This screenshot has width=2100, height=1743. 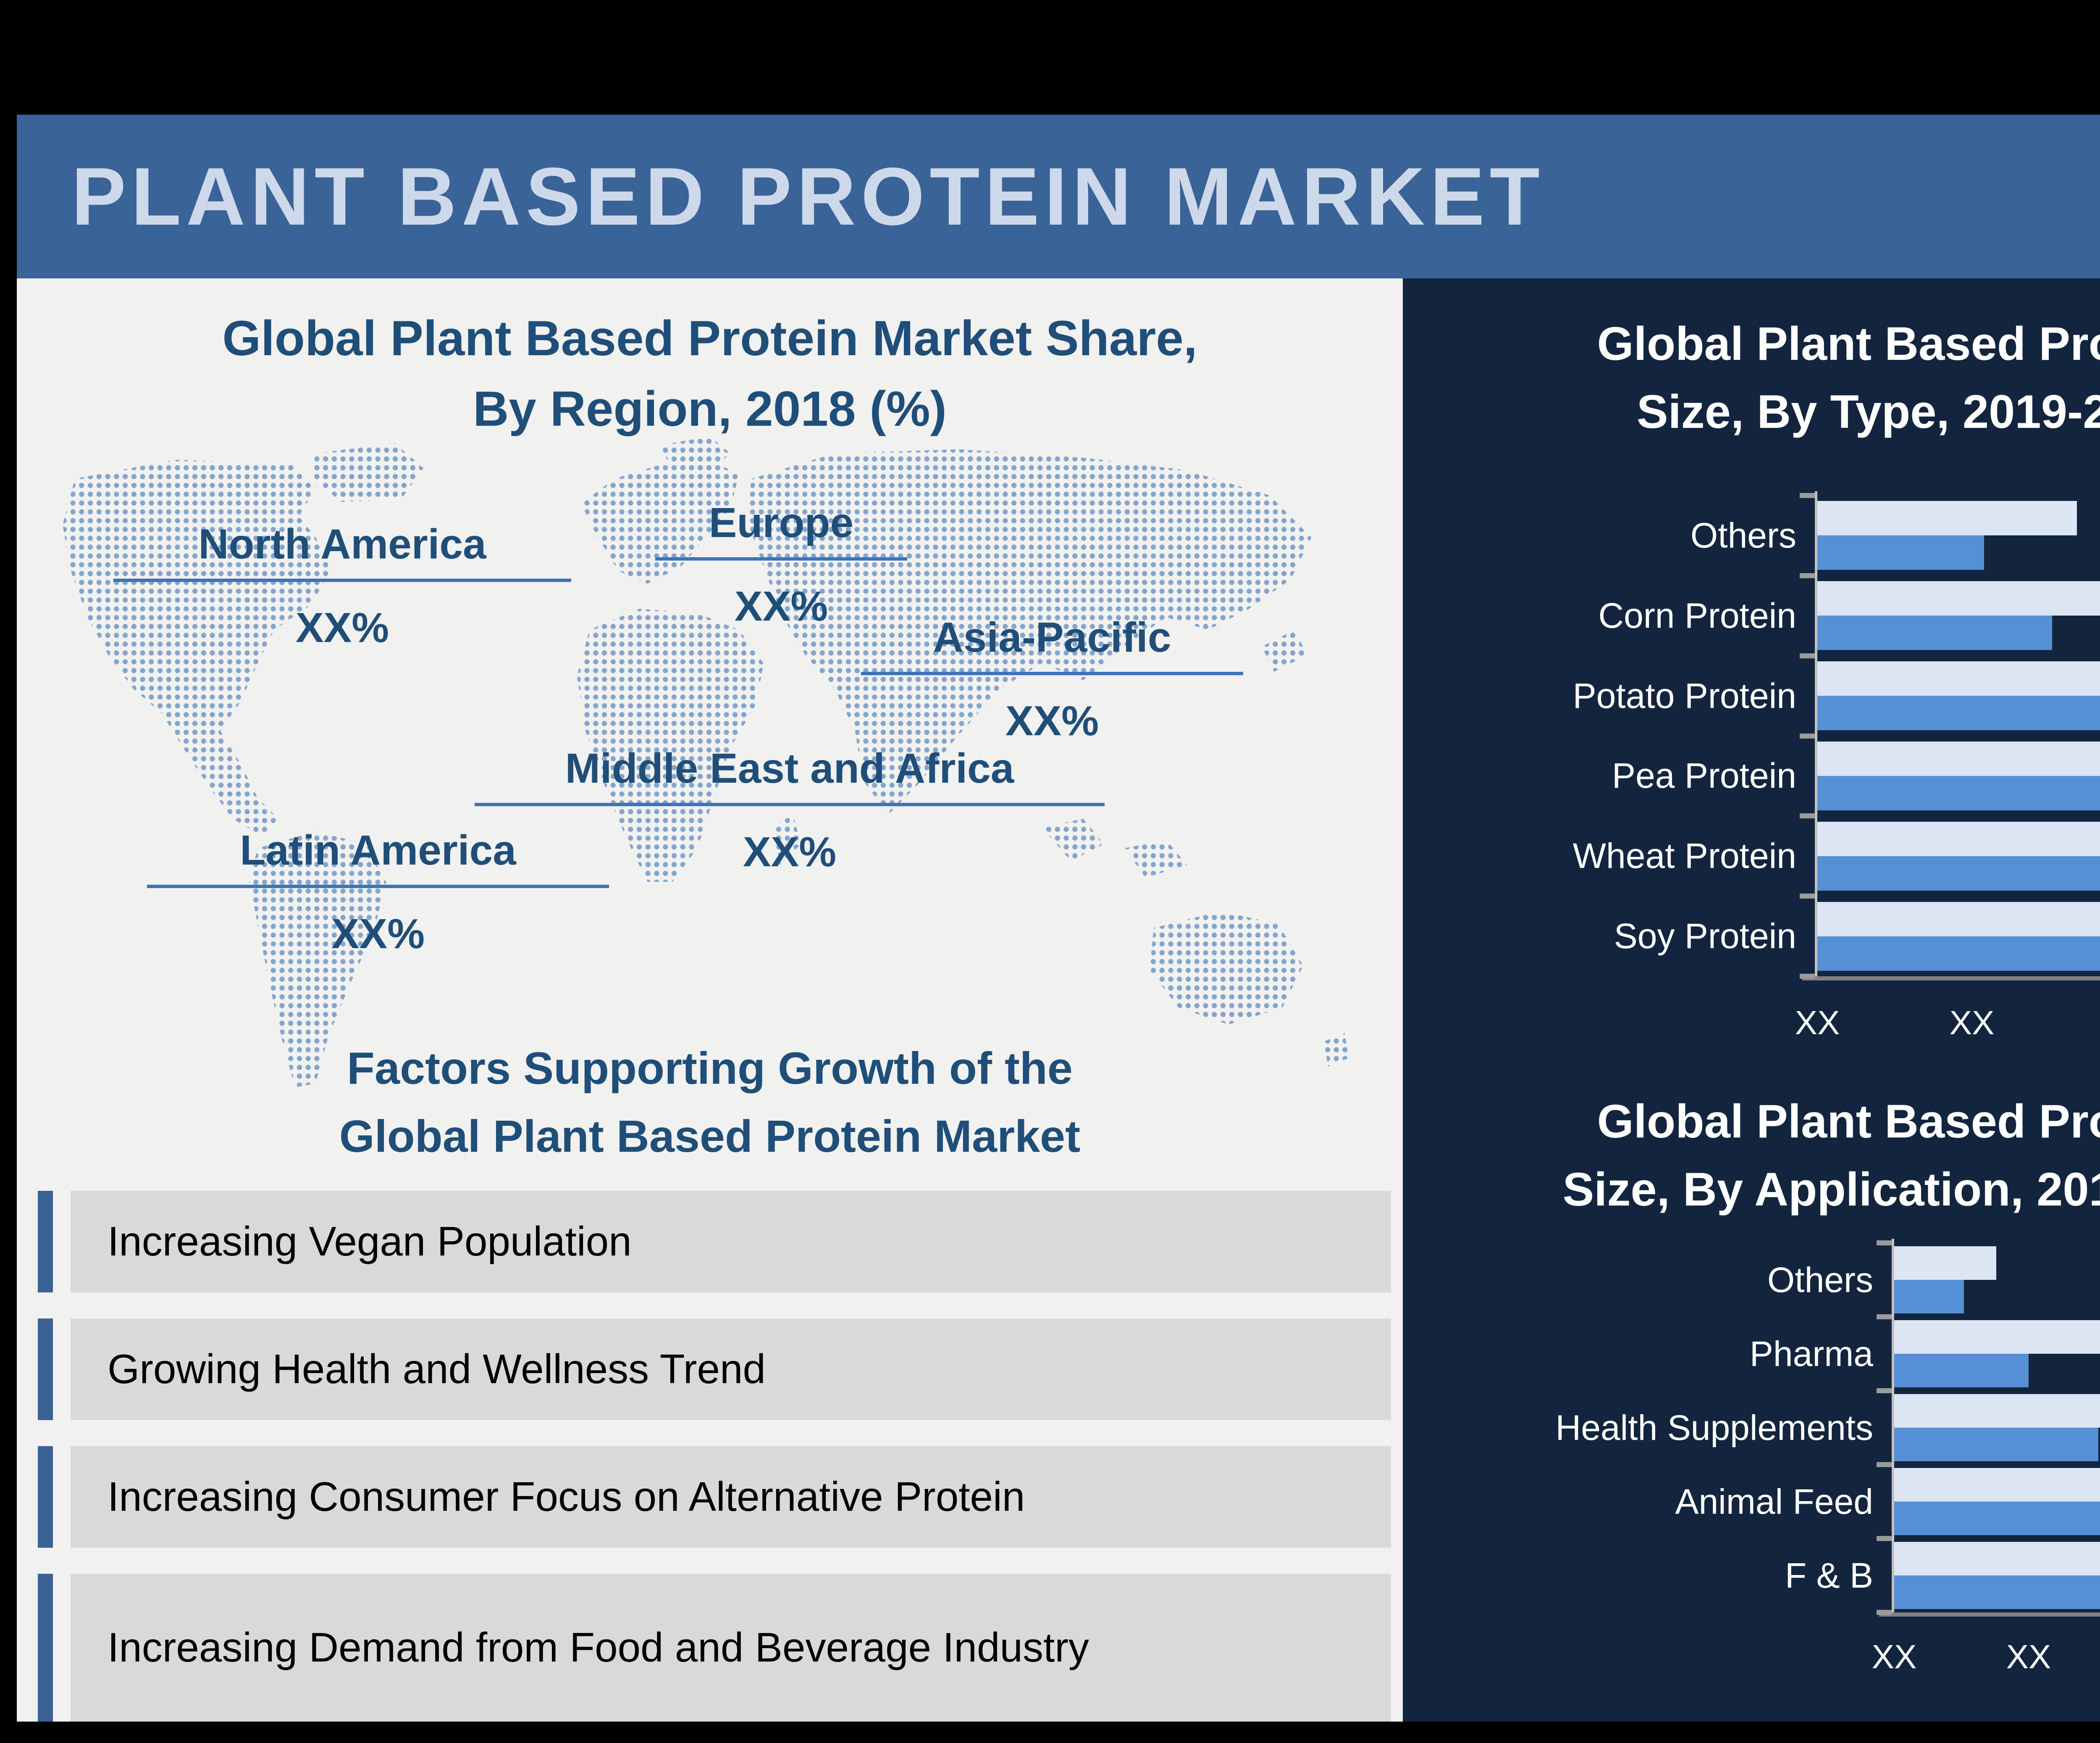 I want to click on region-name: Asia-Pacific, so click(x=1052, y=644).